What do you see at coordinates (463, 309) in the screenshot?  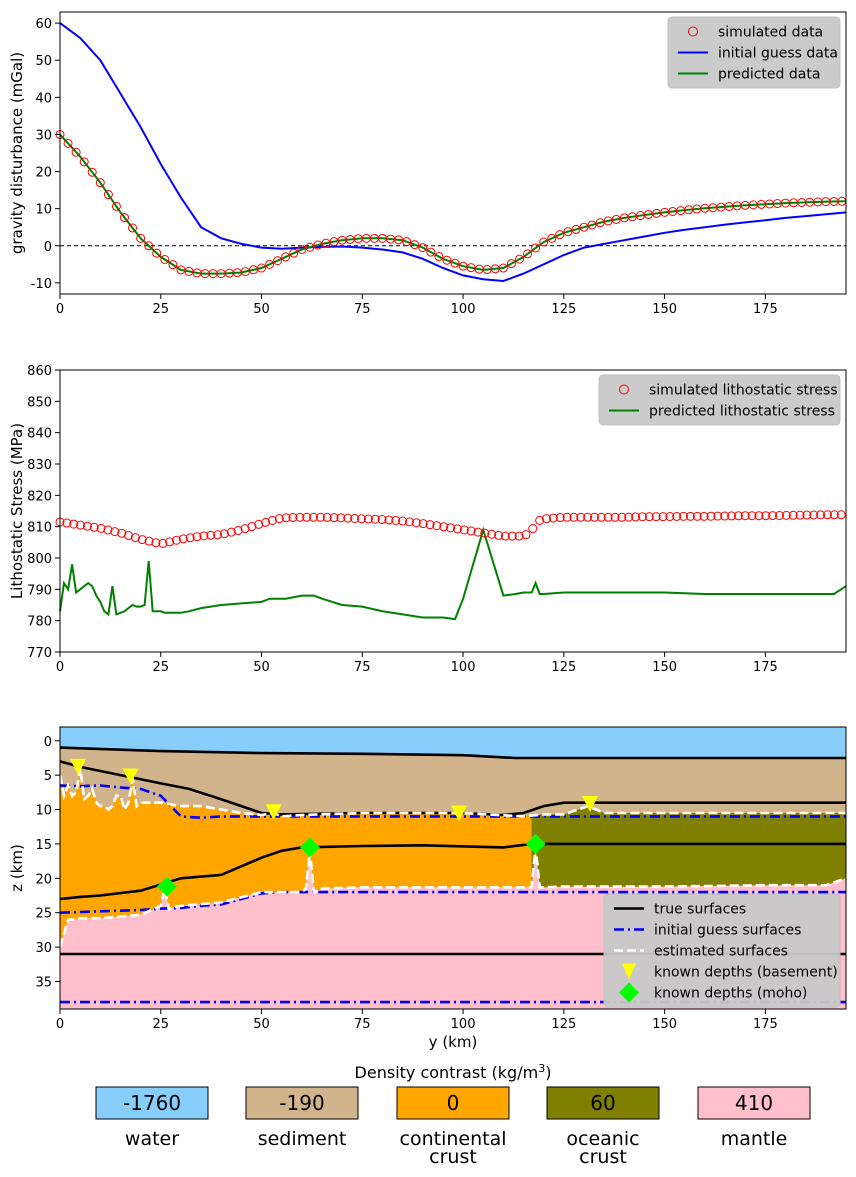 I see `x-tick-label: 100` at bounding box center [463, 309].